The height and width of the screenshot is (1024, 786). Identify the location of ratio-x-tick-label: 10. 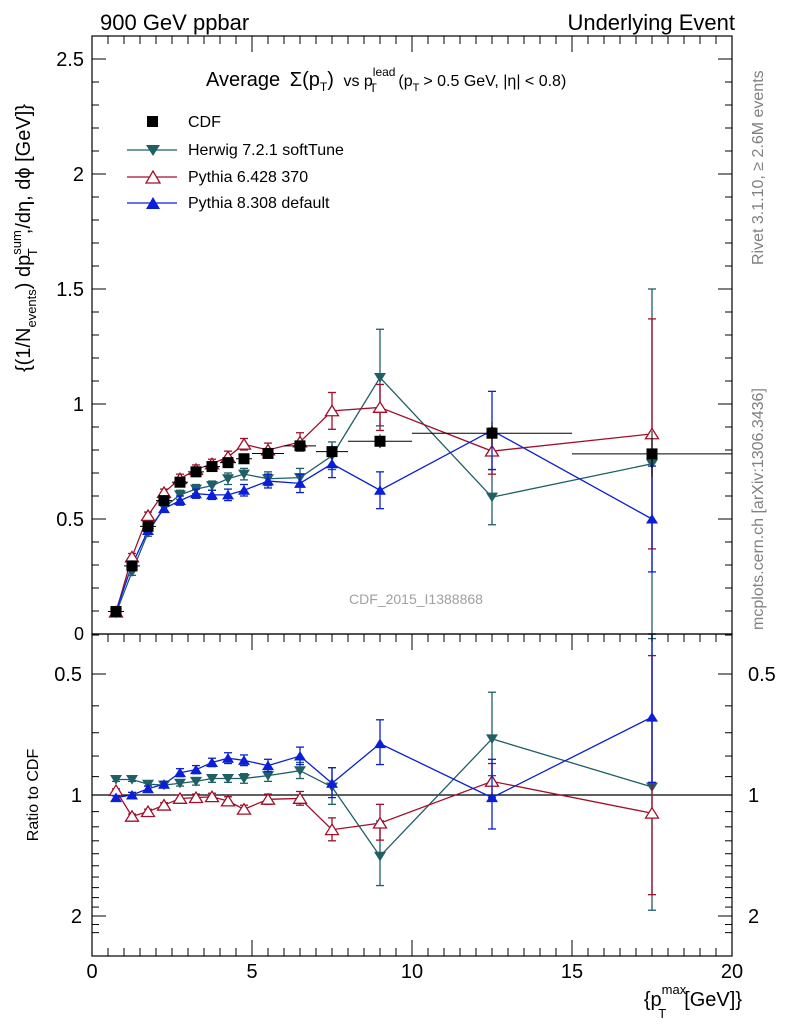
(412, 972).